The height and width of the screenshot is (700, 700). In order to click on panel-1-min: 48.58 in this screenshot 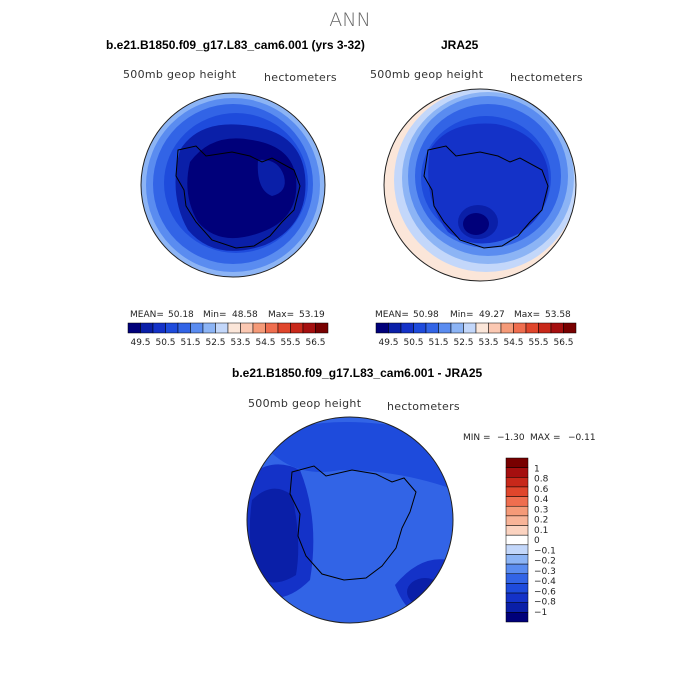, I will do `click(245, 315)`.